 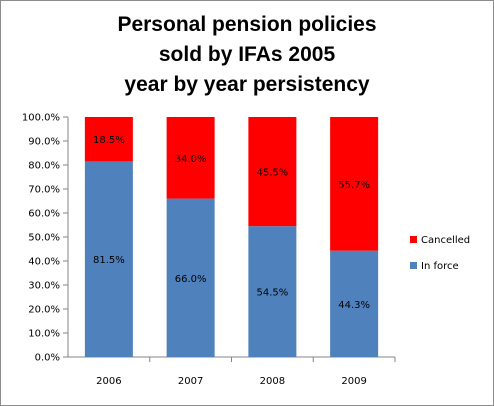 I want to click on data-label: 66.0%, so click(x=191, y=279).